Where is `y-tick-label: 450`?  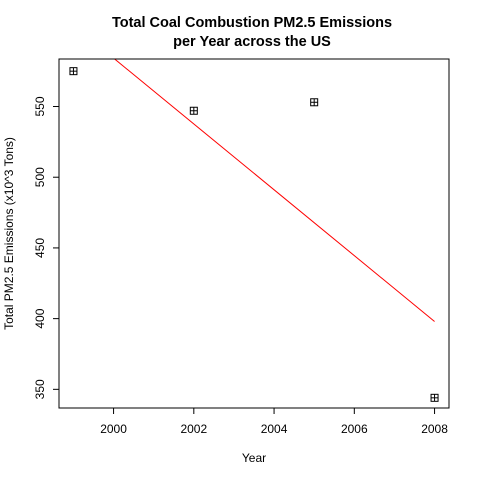 y-tick-label: 450 is located at coordinates (40, 248).